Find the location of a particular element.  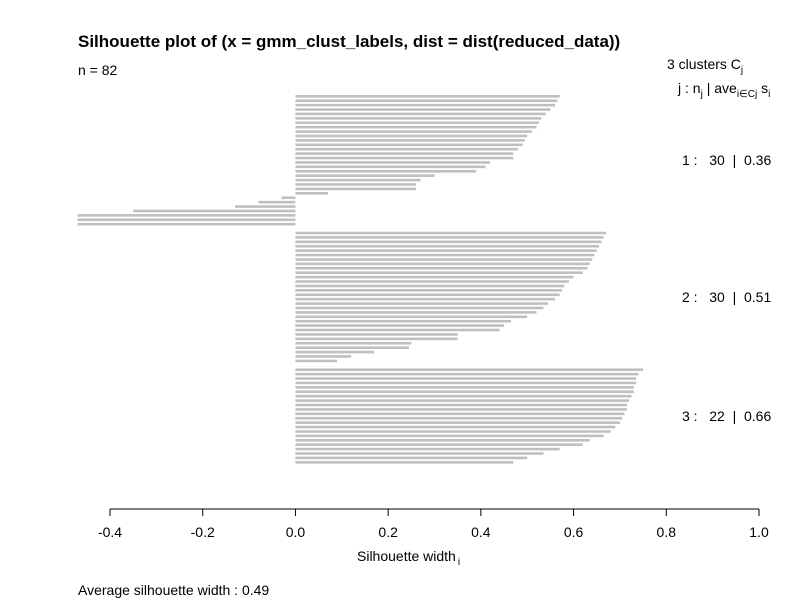

x-tick-label: 0.6 is located at coordinates (574, 532).